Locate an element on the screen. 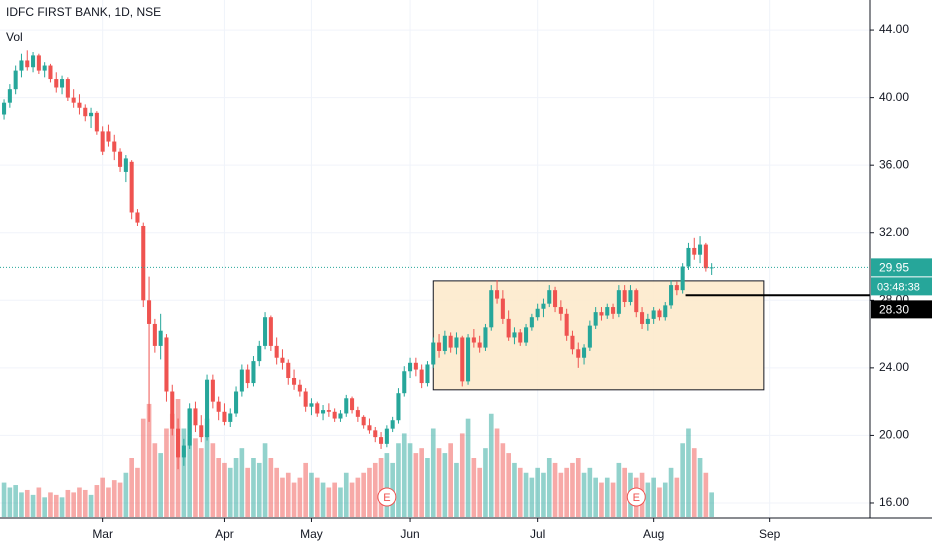 The image size is (932, 550). range-box is located at coordinates (598, 335).